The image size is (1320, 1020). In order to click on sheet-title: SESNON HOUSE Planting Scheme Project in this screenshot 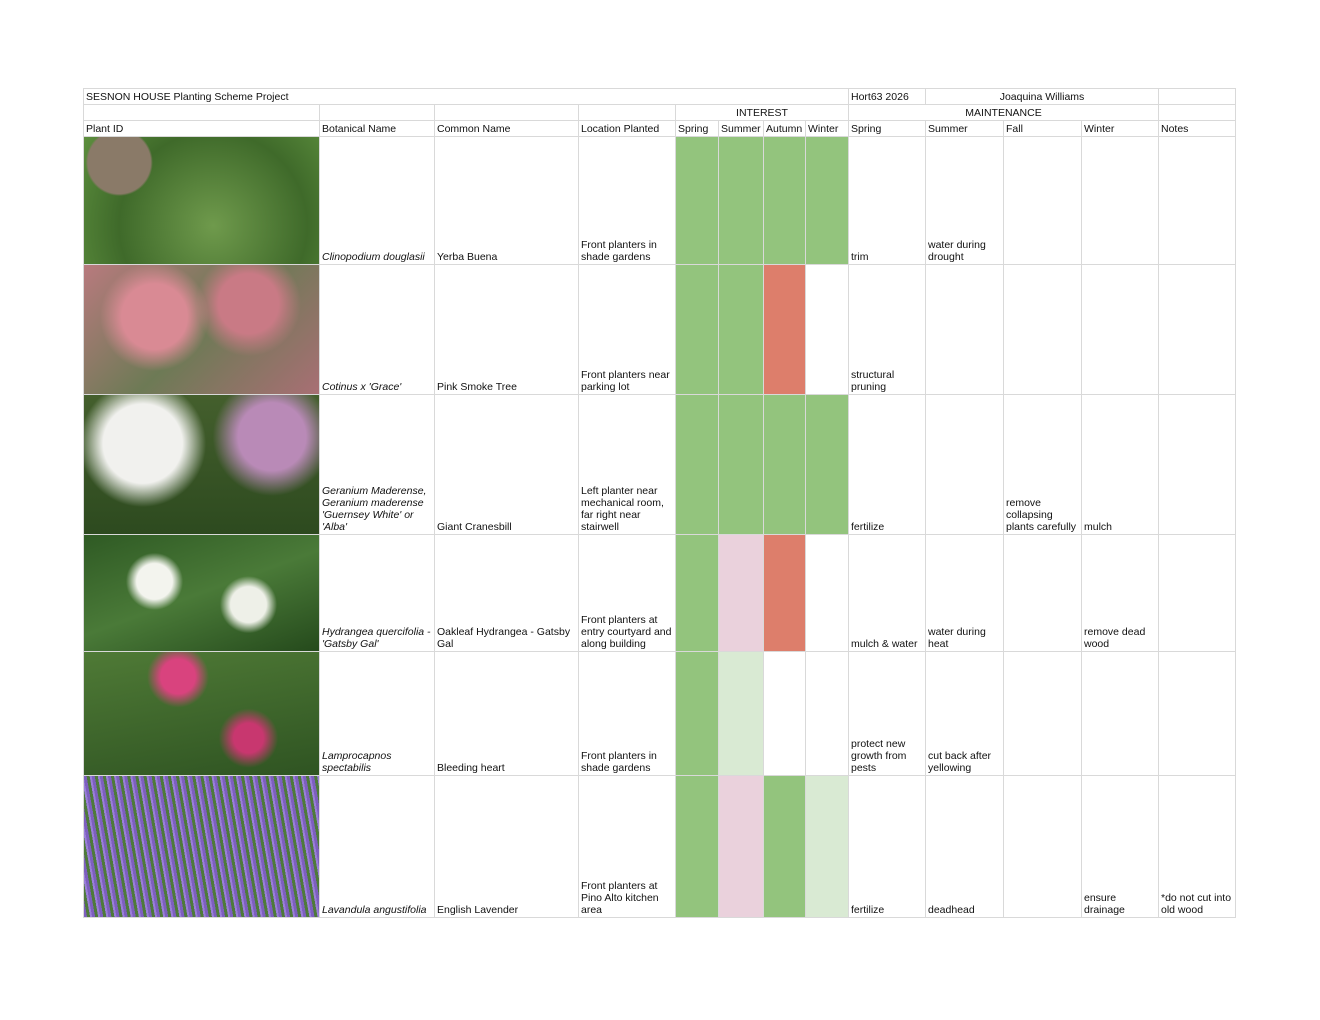, I will do `click(466, 97)`.